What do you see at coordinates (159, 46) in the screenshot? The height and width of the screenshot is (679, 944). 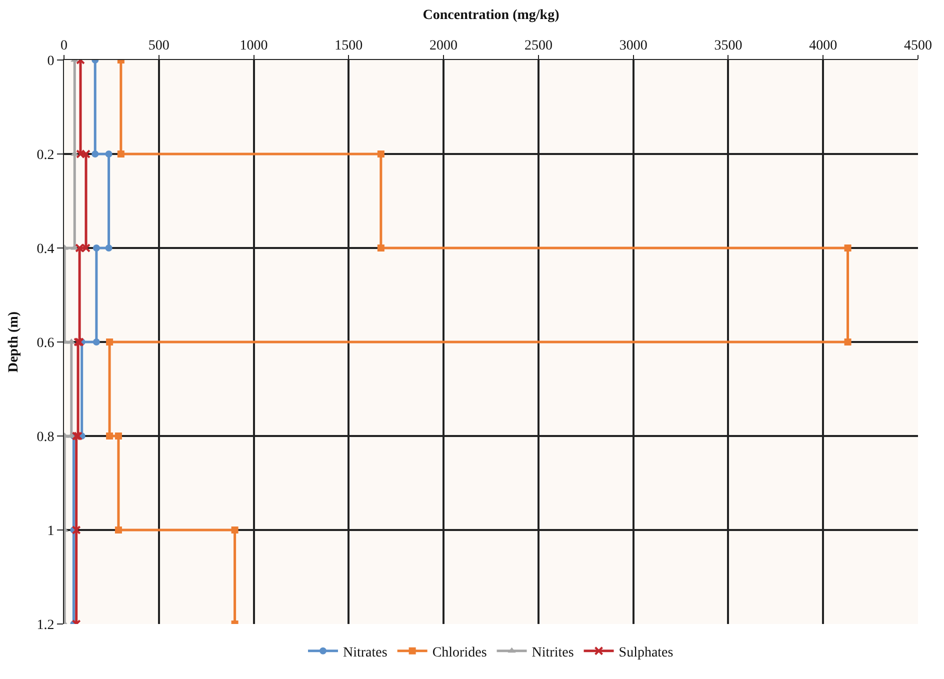 I see `x-tick-label: 500` at bounding box center [159, 46].